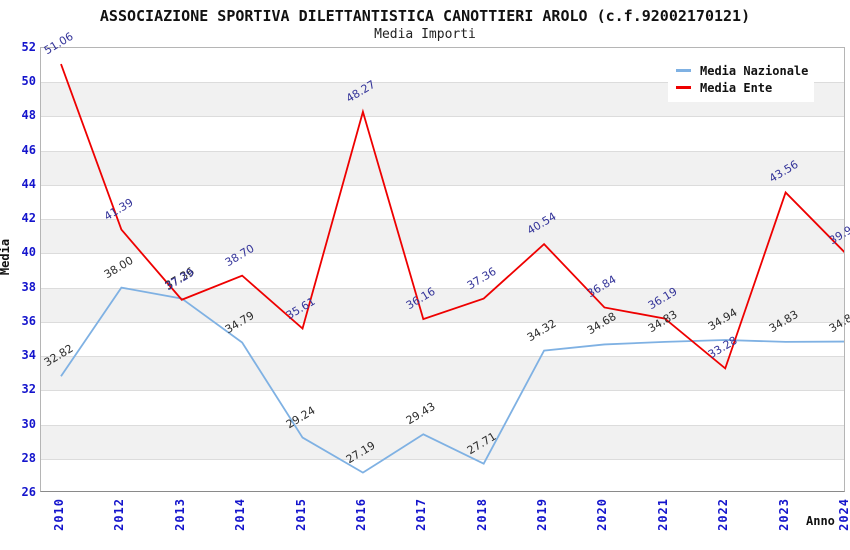 The image size is (850, 550). Describe the element at coordinates (28, 389) in the screenshot. I see `y-tick-label: 32` at that location.